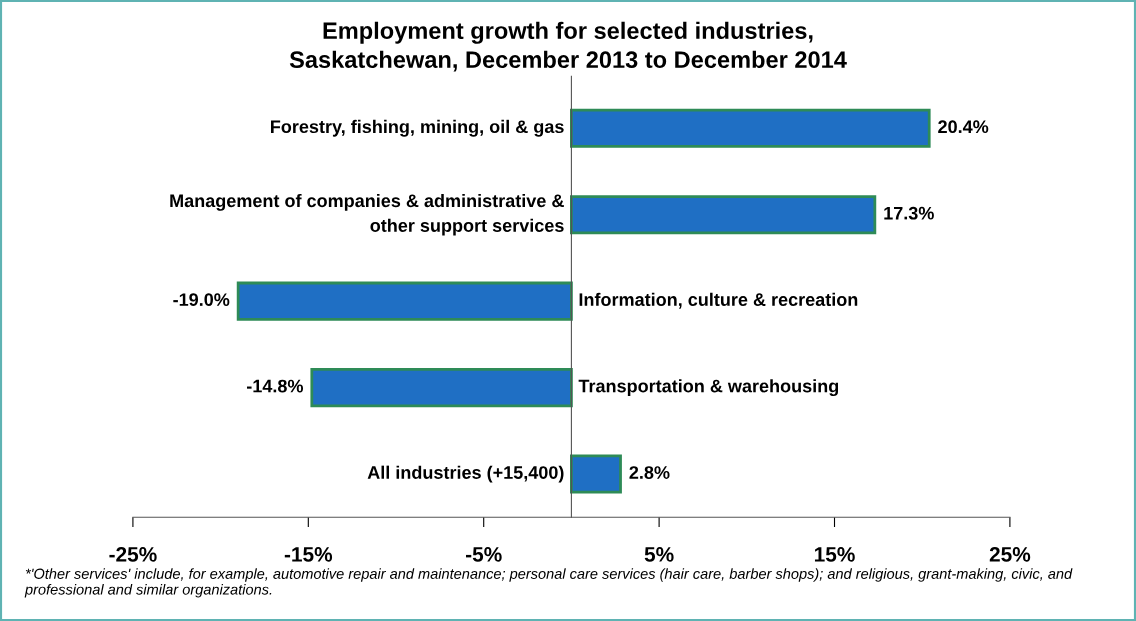 This screenshot has width=1136, height=621. Describe the element at coordinates (201, 300) in the screenshot. I see `data-label: -19.0%` at that location.